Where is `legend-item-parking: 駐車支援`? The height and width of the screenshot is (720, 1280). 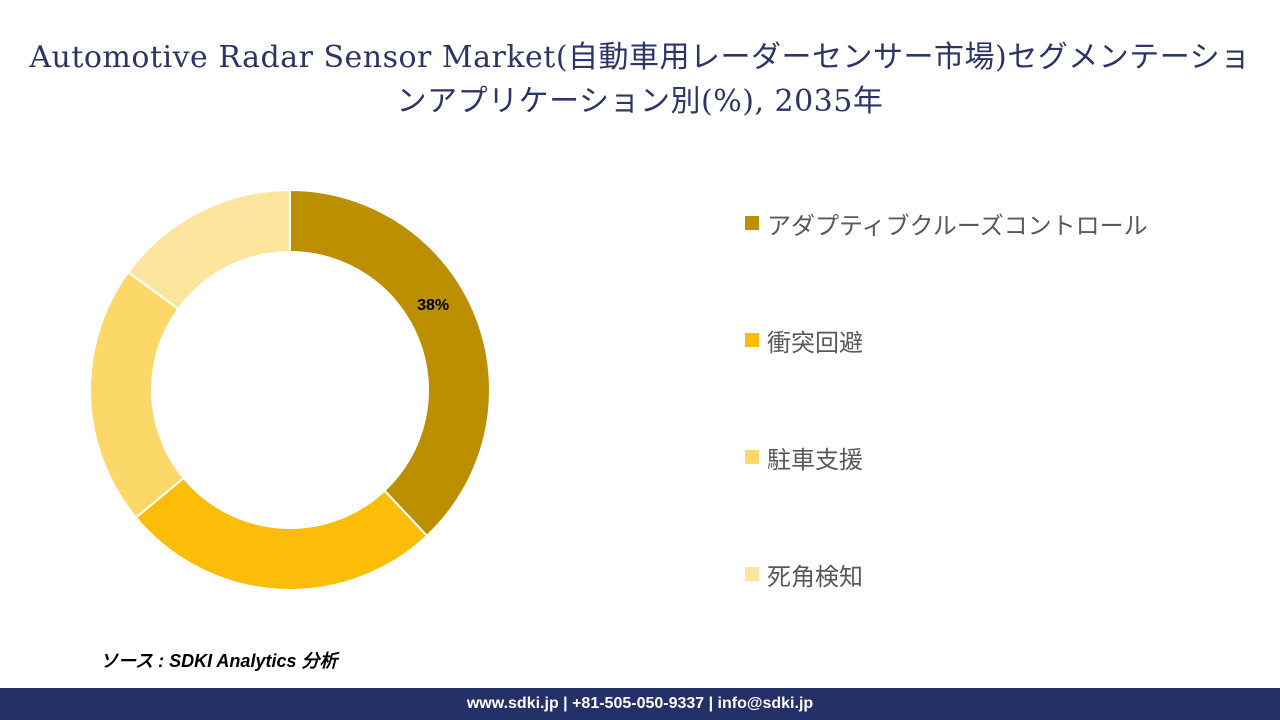
legend-item-parking: 駐車支援 is located at coordinates (946, 457).